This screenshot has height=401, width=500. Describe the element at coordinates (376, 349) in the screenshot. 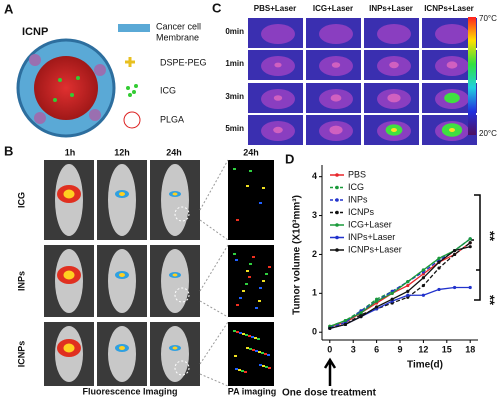

I see `x-tick-label: 6` at that location.